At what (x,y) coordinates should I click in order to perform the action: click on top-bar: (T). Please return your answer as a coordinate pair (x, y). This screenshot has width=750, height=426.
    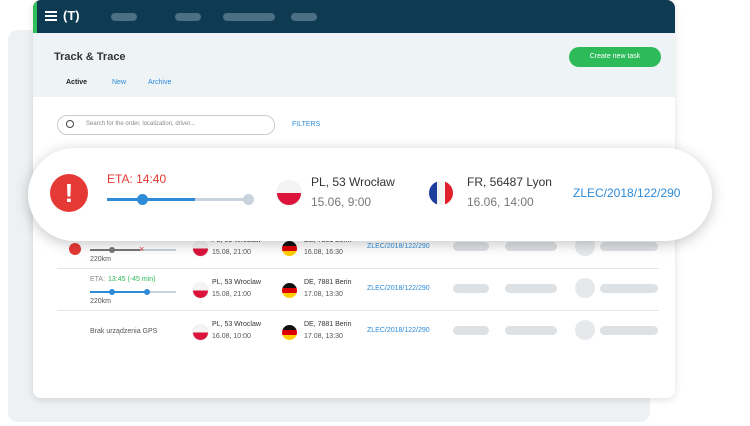
    Looking at the image, I should click on (354, 16).